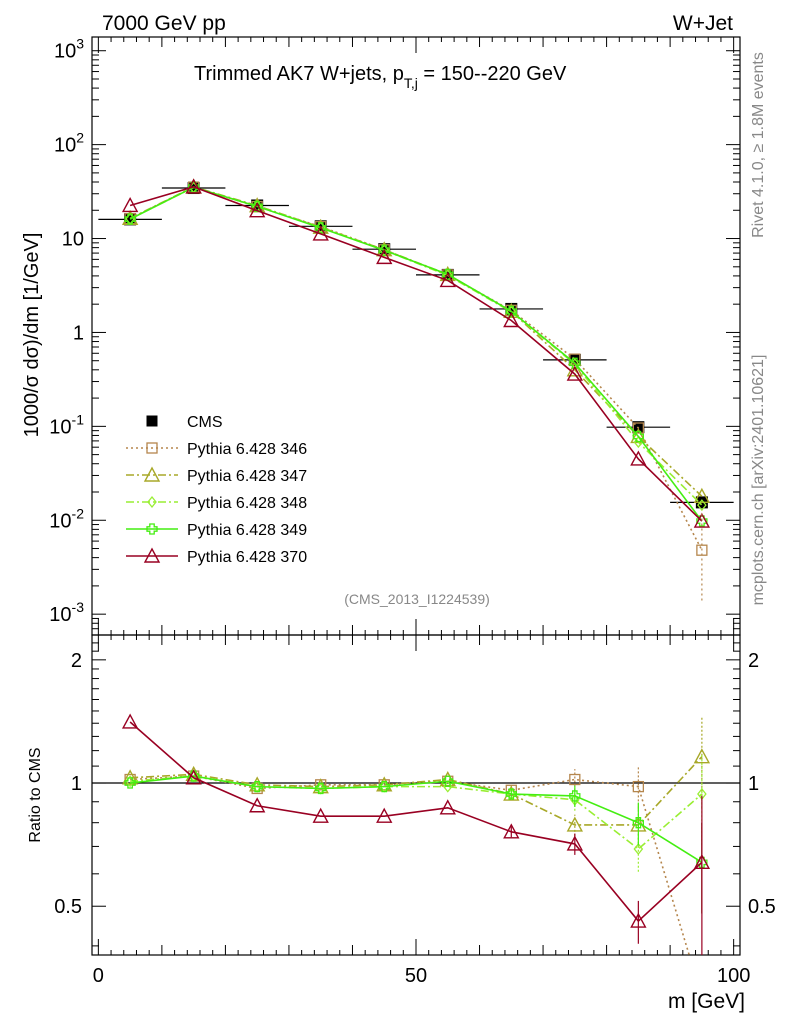 This screenshot has height=1024, width=786. I want to click on legend-item: CMS, so click(184, 422).